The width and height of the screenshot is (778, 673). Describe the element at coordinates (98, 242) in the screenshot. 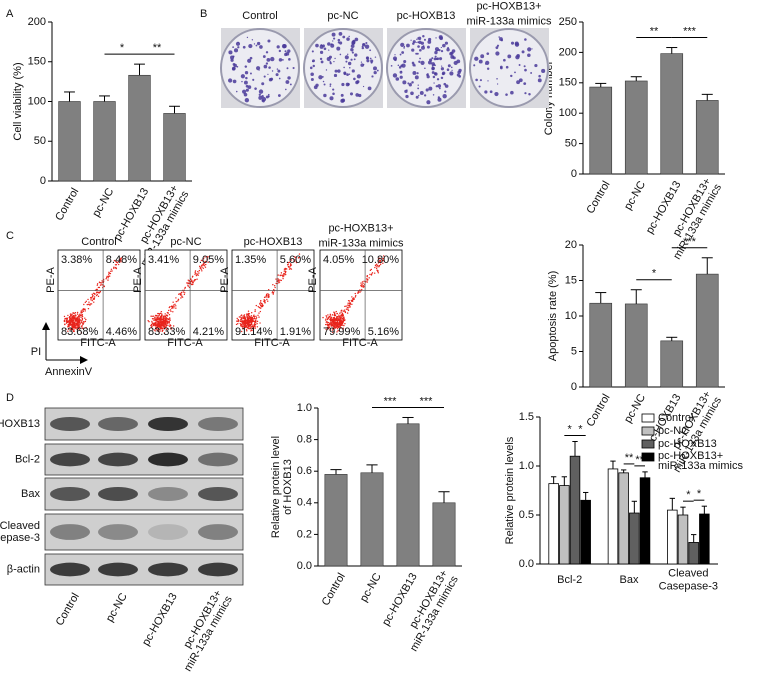

I see `flow-title: Control` at that location.